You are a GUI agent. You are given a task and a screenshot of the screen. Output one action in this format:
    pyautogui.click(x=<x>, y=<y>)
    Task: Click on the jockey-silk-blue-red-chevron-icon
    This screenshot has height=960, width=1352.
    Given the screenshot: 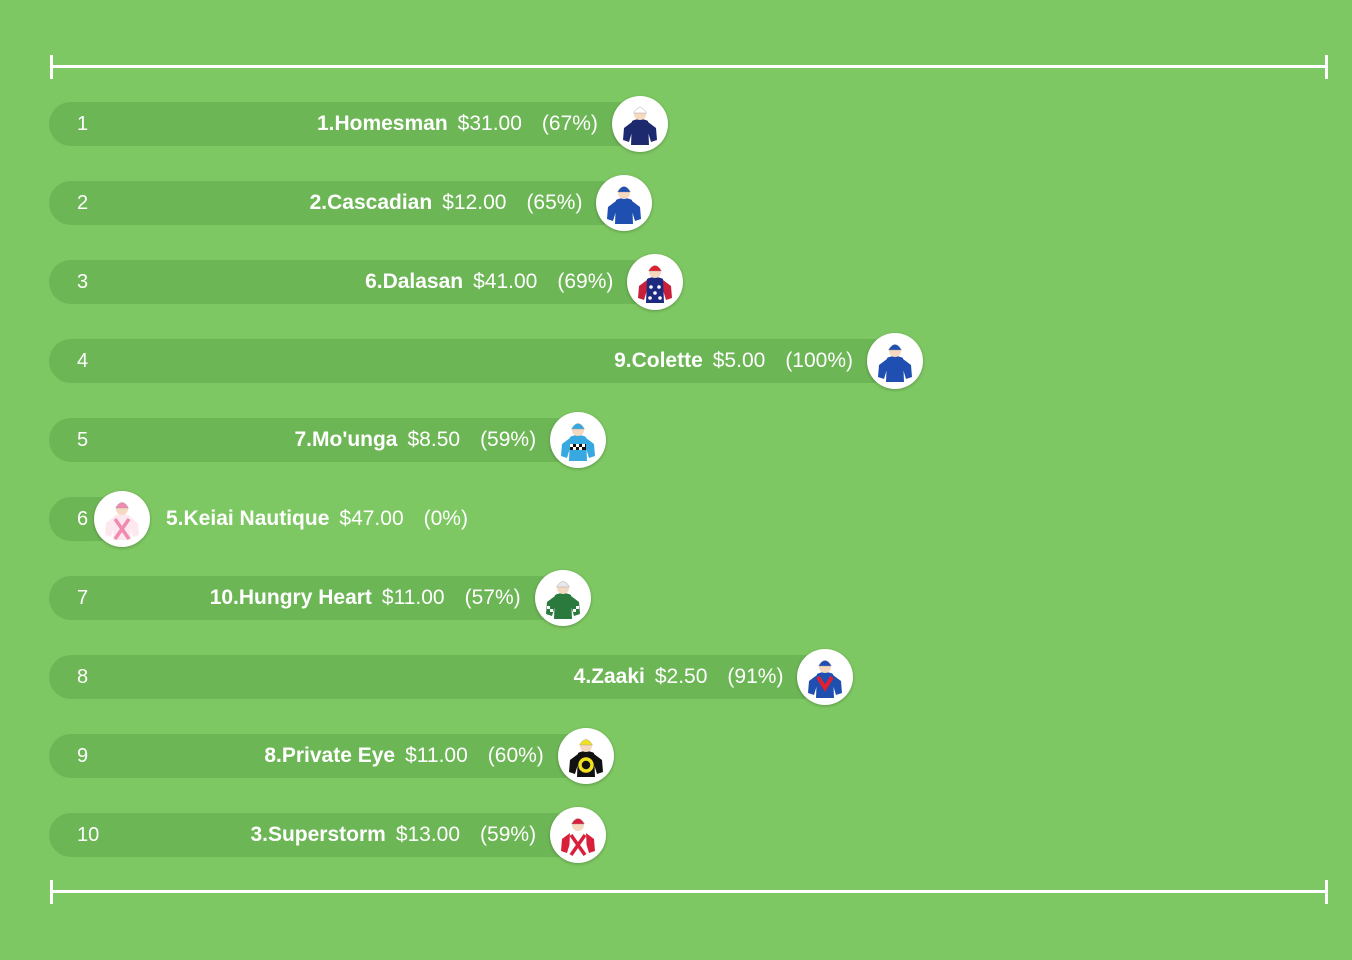 What is the action you would take?
    pyautogui.click(x=825, y=677)
    